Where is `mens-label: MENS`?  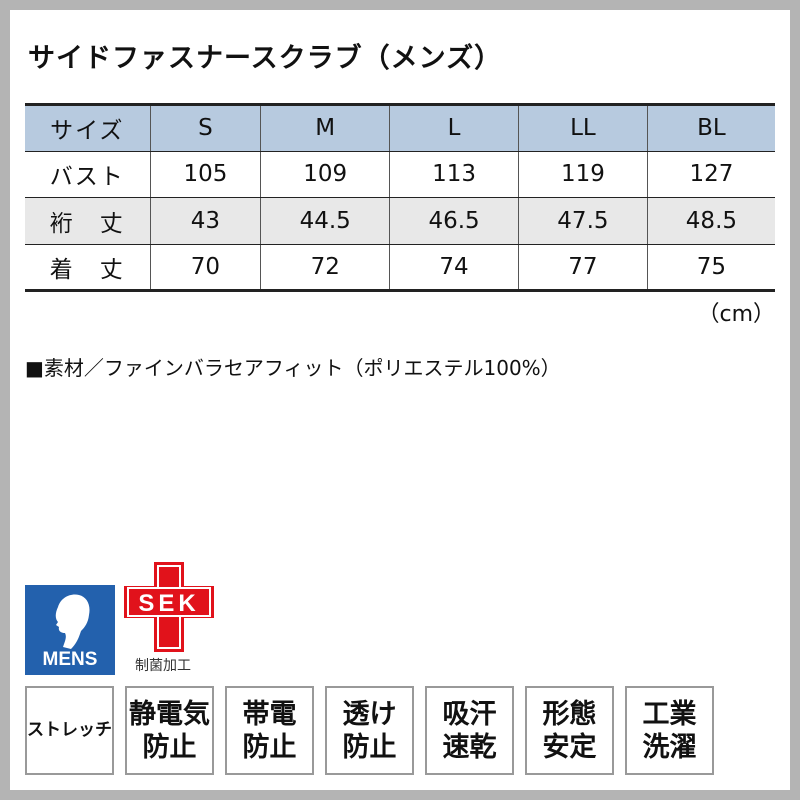
mens-label: MENS is located at coordinates (70, 659).